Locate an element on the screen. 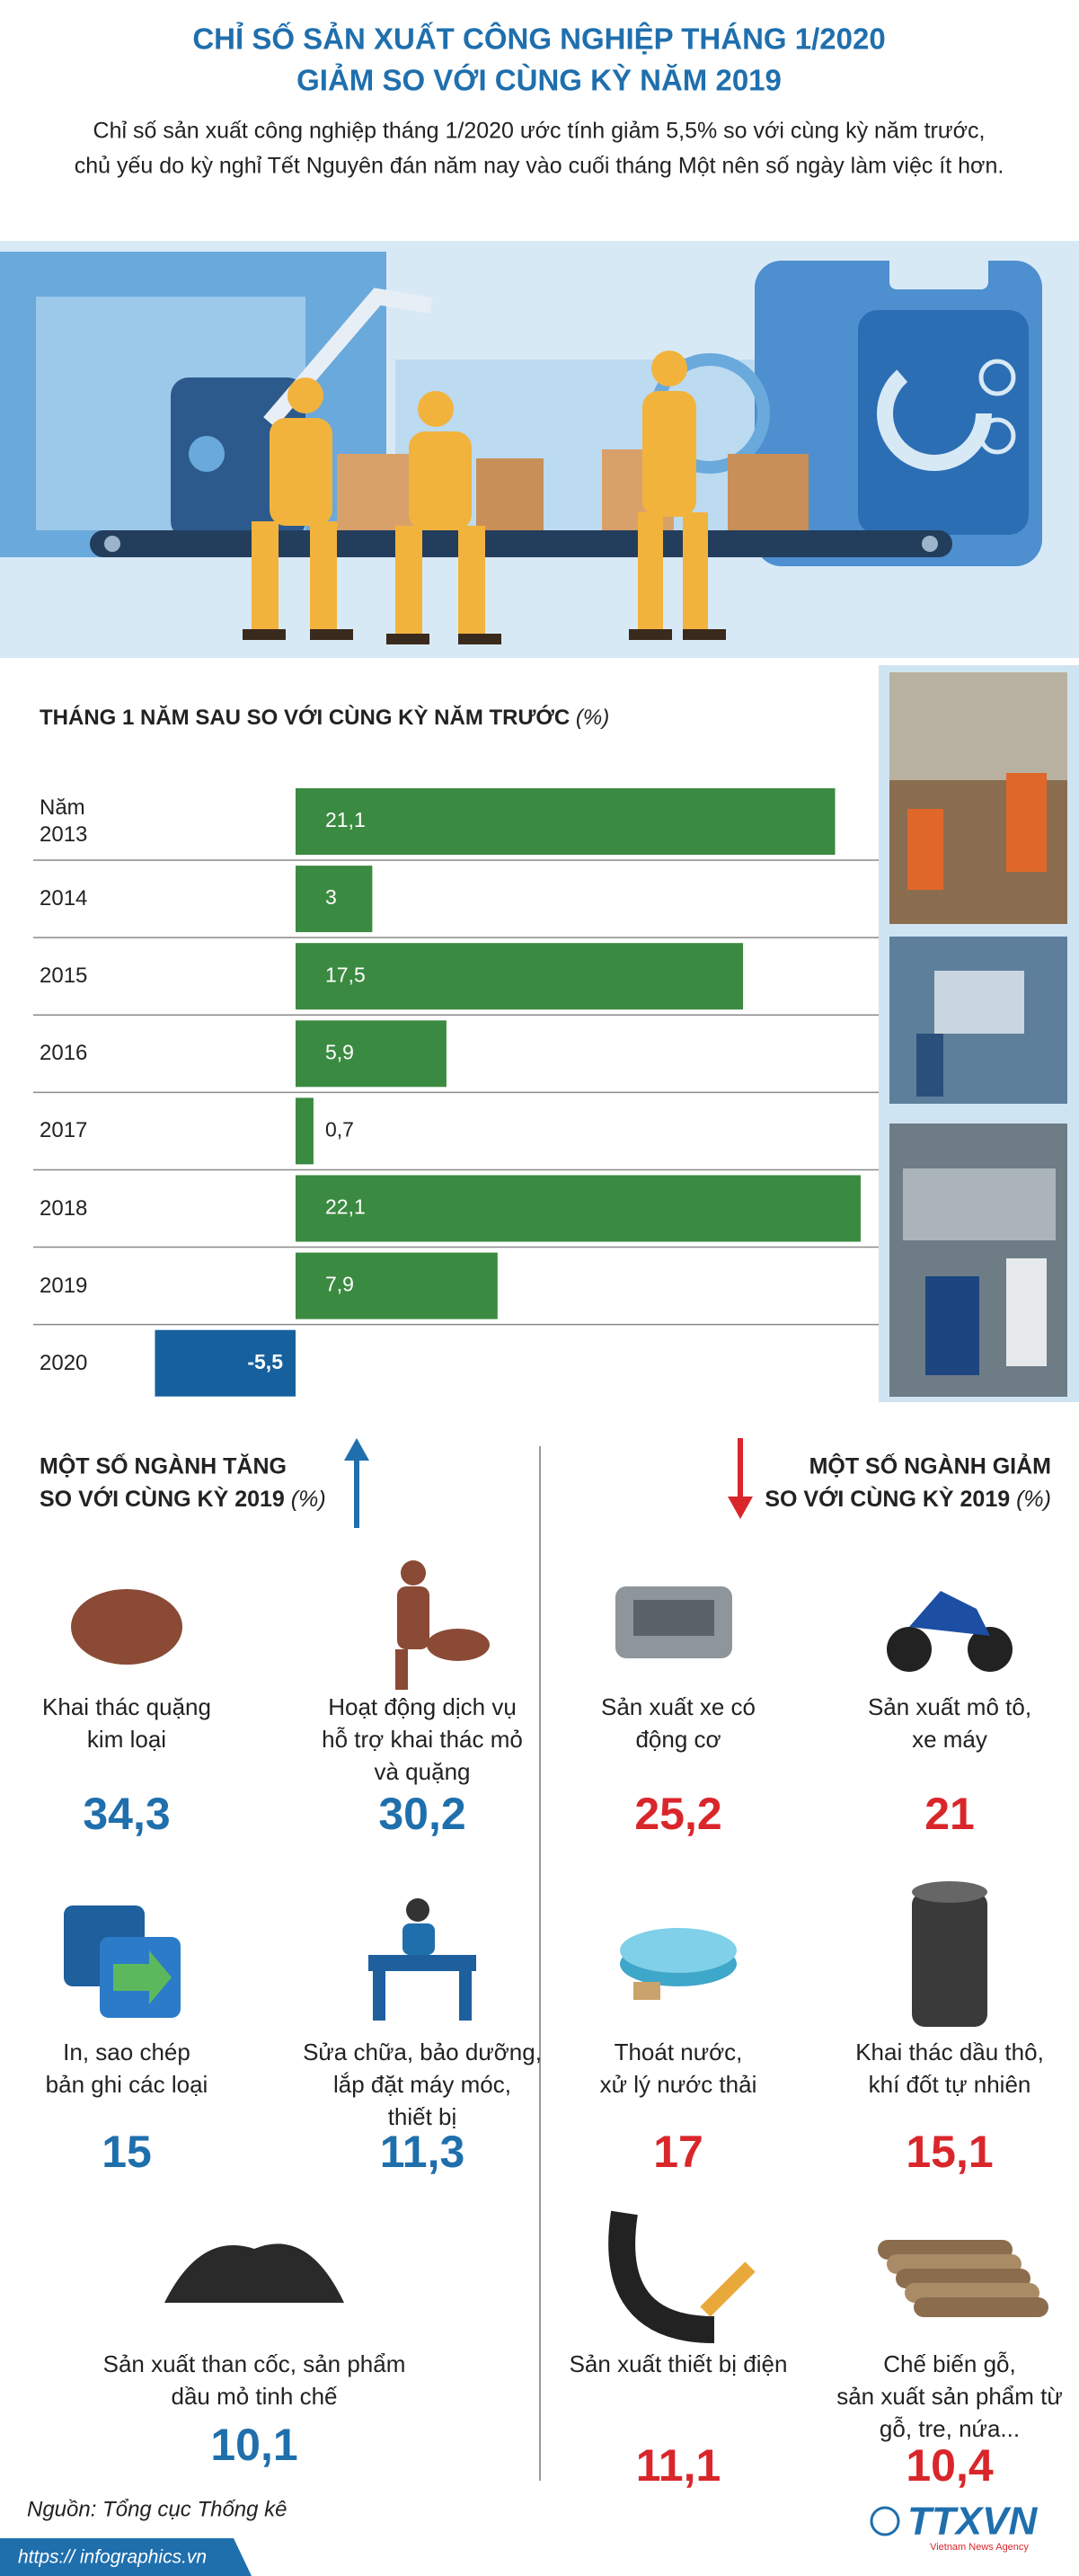 This screenshot has height=2576, width=1079. item-name: Sản xuất xe có is located at coordinates (678, 1706).